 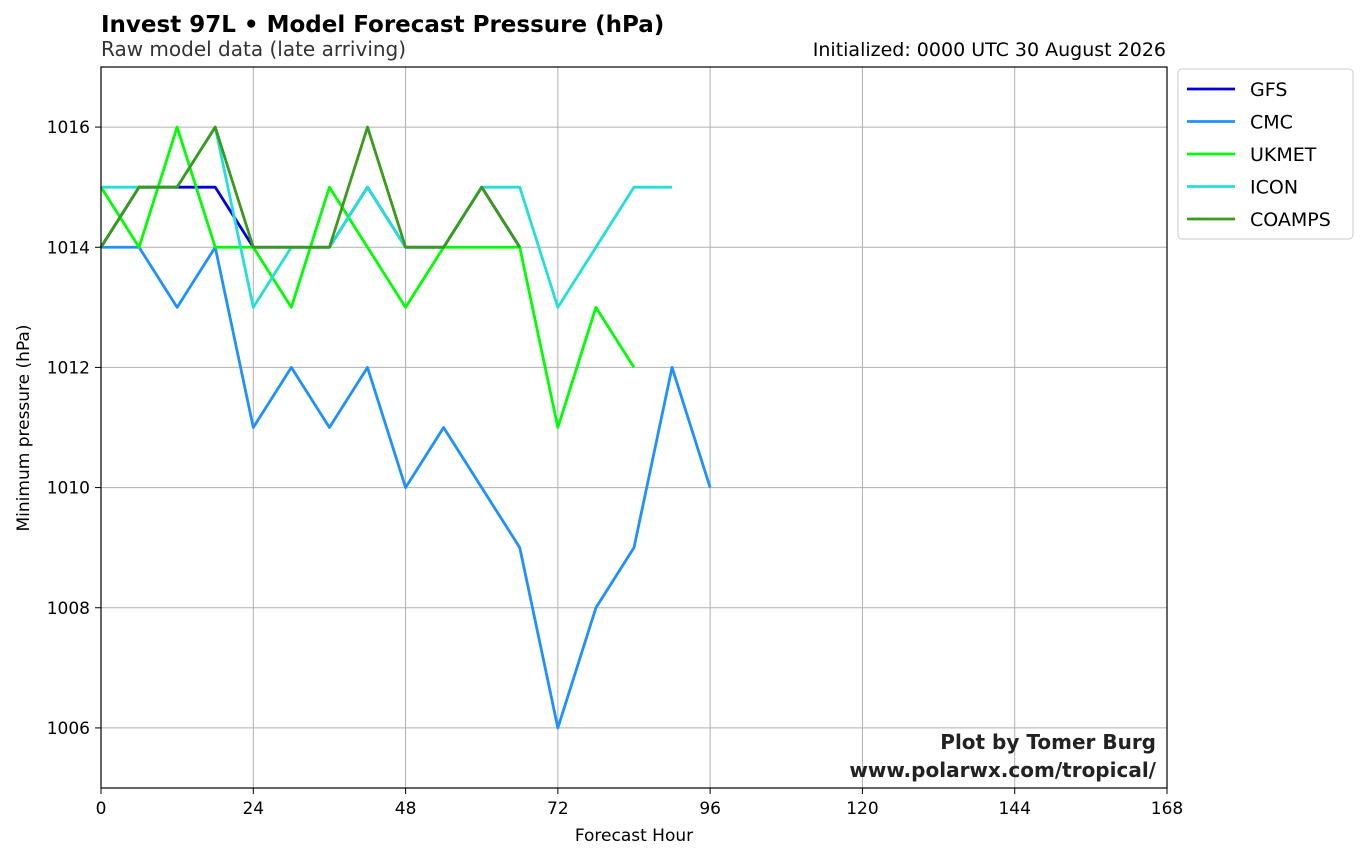 What do you see at coordinates (68, 248) in the screenshot?
I see `y-tick-label: 1014` at bounding box center [68, 248].